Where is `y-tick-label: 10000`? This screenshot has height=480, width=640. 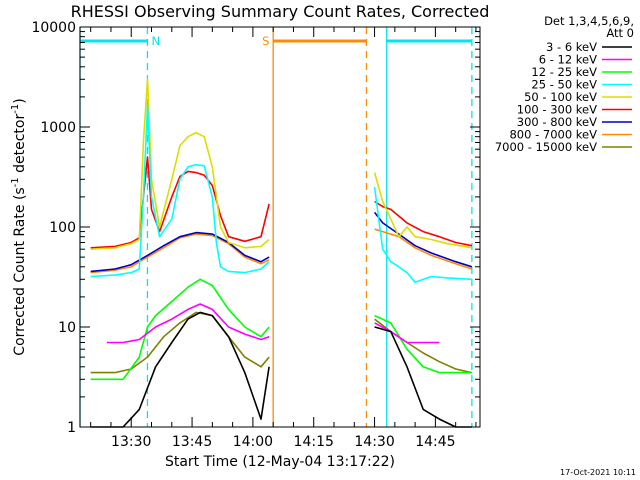 y-tick-label: 10000 is located at coordinates (53, 28).